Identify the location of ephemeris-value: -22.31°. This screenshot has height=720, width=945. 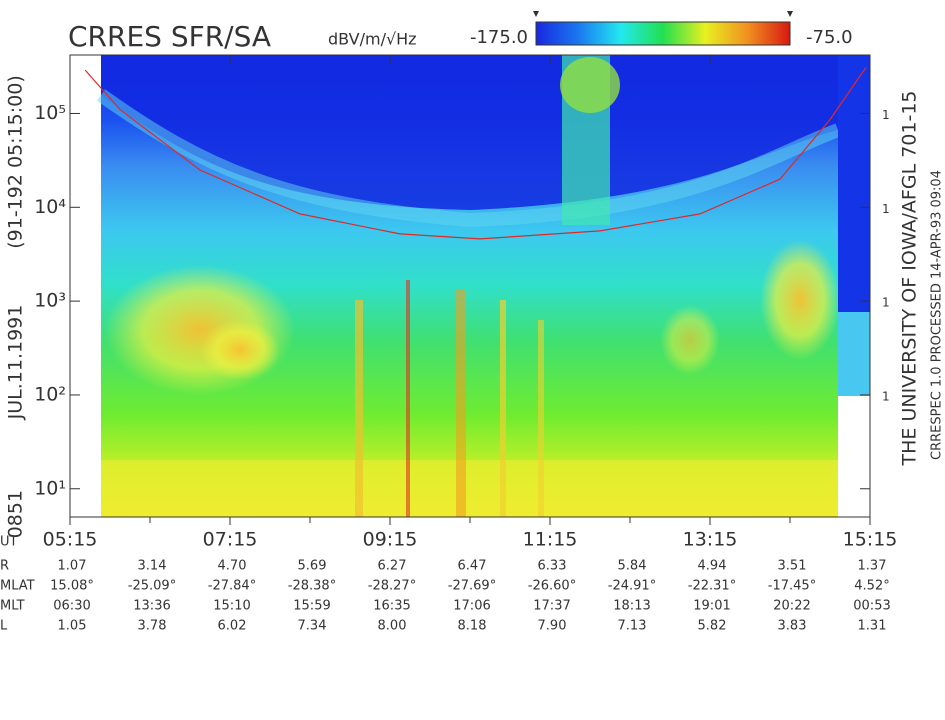
(712, 586).